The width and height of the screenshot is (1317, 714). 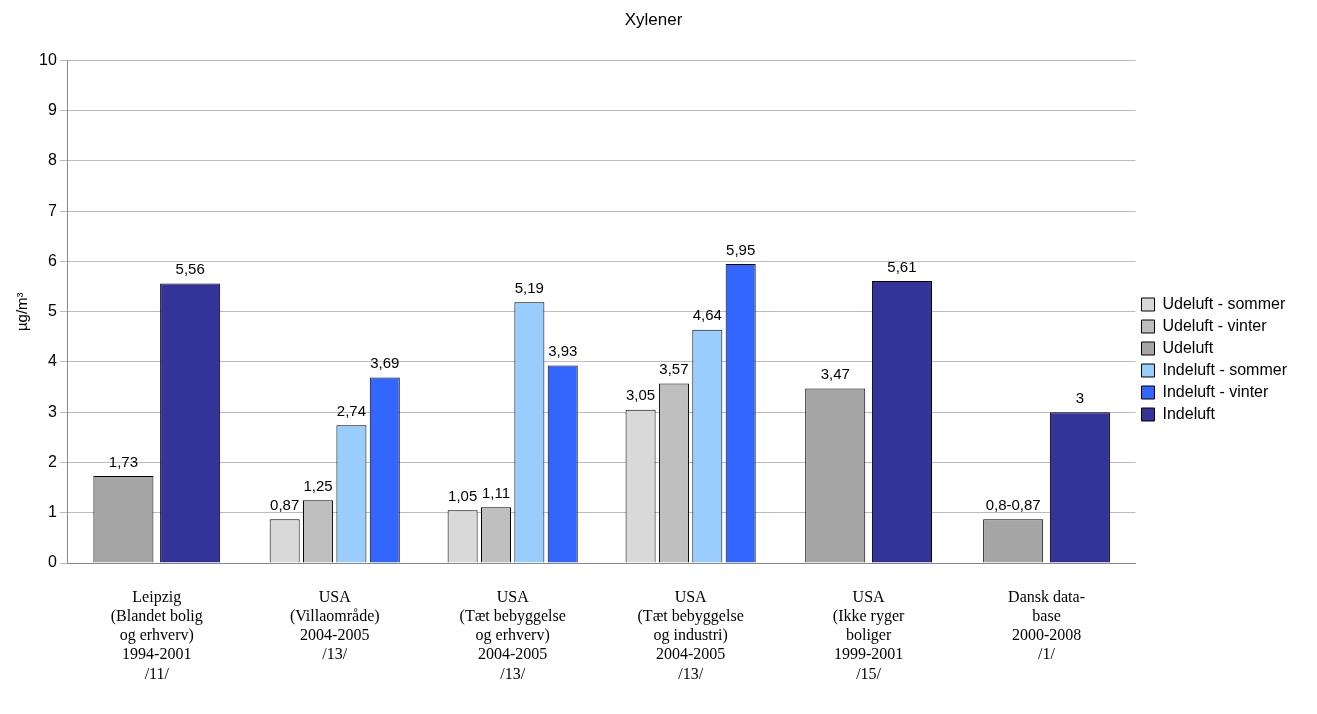 What do you see at coordinates (1188, 347) in the screenshot?
I see `legend-label: Udeluft` at bounding box center [1188, 347].